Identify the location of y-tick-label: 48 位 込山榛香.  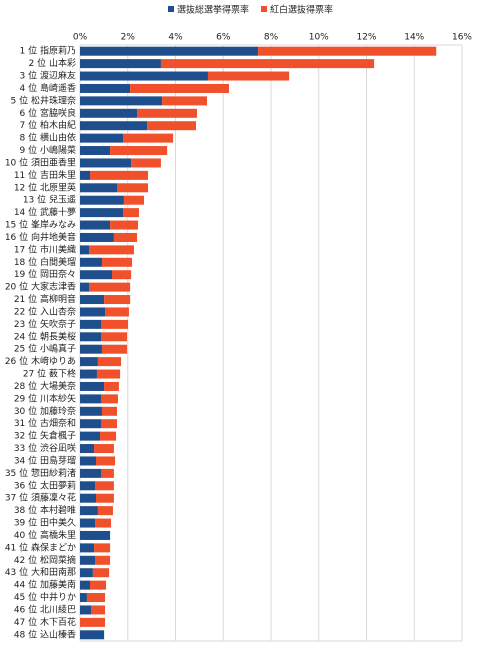
(45, 634).